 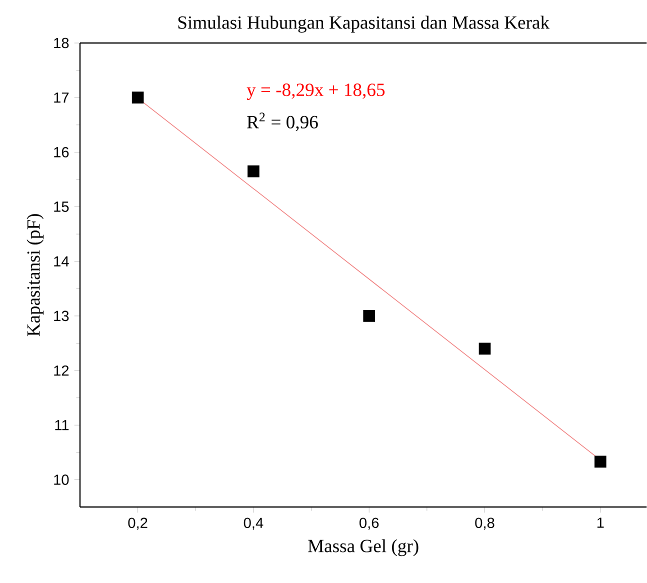 What do you see at coordinates (62, 425) in the screenshot?
I see `y-tick-label: 11` at bounding box center [62, 425].